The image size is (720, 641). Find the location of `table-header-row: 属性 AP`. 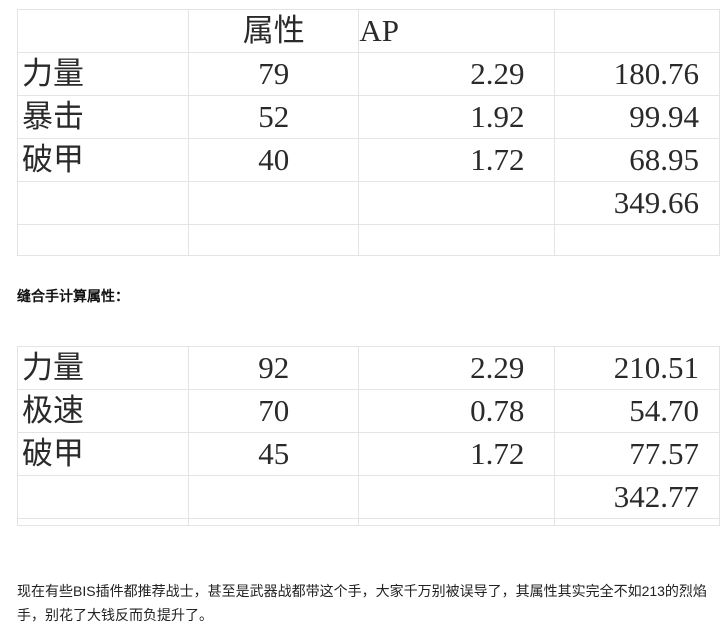

table-header-row: 属性 AP is located at coordinates (368, 31).